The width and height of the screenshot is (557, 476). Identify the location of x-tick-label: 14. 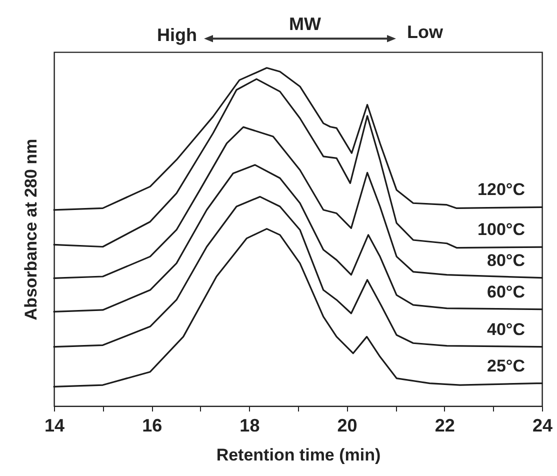
(54, 426).